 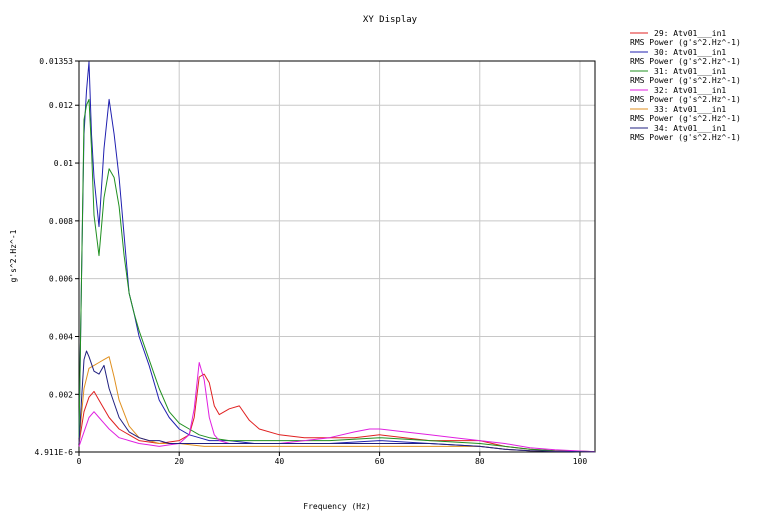 I want to click on y-tick-label: 0.008, so click(x=61, y=221).